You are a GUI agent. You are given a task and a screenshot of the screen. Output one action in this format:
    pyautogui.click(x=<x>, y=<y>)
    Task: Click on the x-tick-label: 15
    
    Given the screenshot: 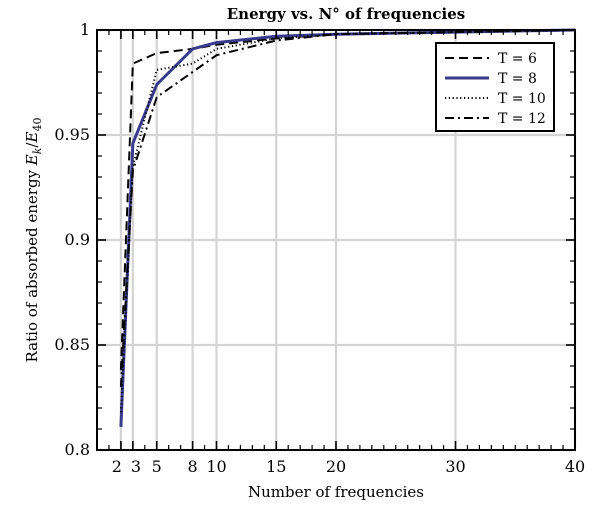 What is the action you would take?
    pyautogui.click(x=276, y=466)
    